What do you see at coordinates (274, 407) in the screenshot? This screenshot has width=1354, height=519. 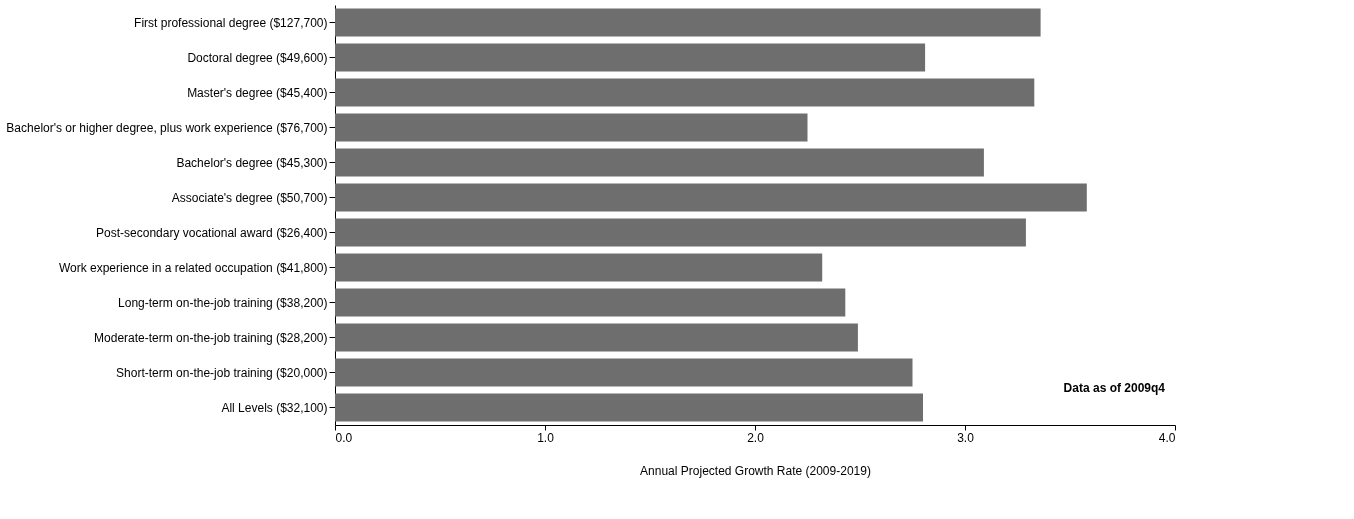 I see `y-tick-label: All Levels ($32,100)` at bounding box center [274, 407].